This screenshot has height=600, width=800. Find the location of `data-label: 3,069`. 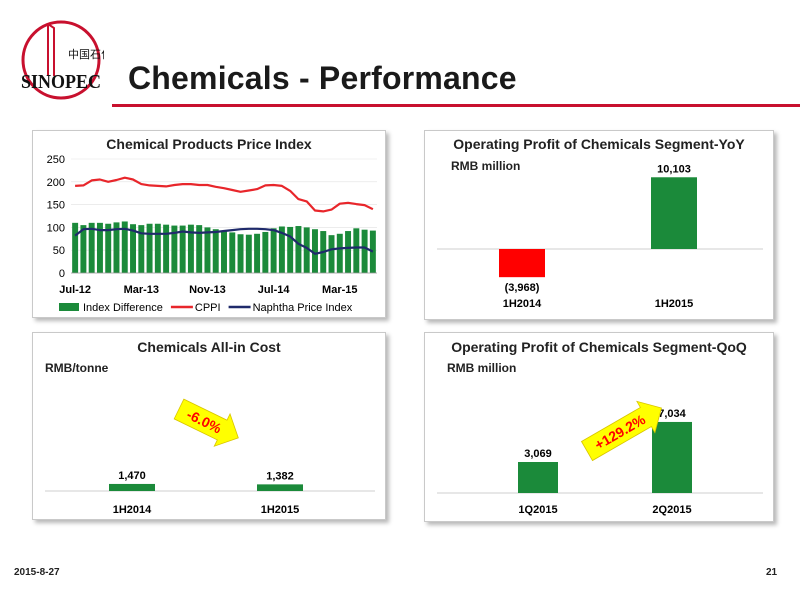

data-label: 3,069 is located at coordinates (538, 454).